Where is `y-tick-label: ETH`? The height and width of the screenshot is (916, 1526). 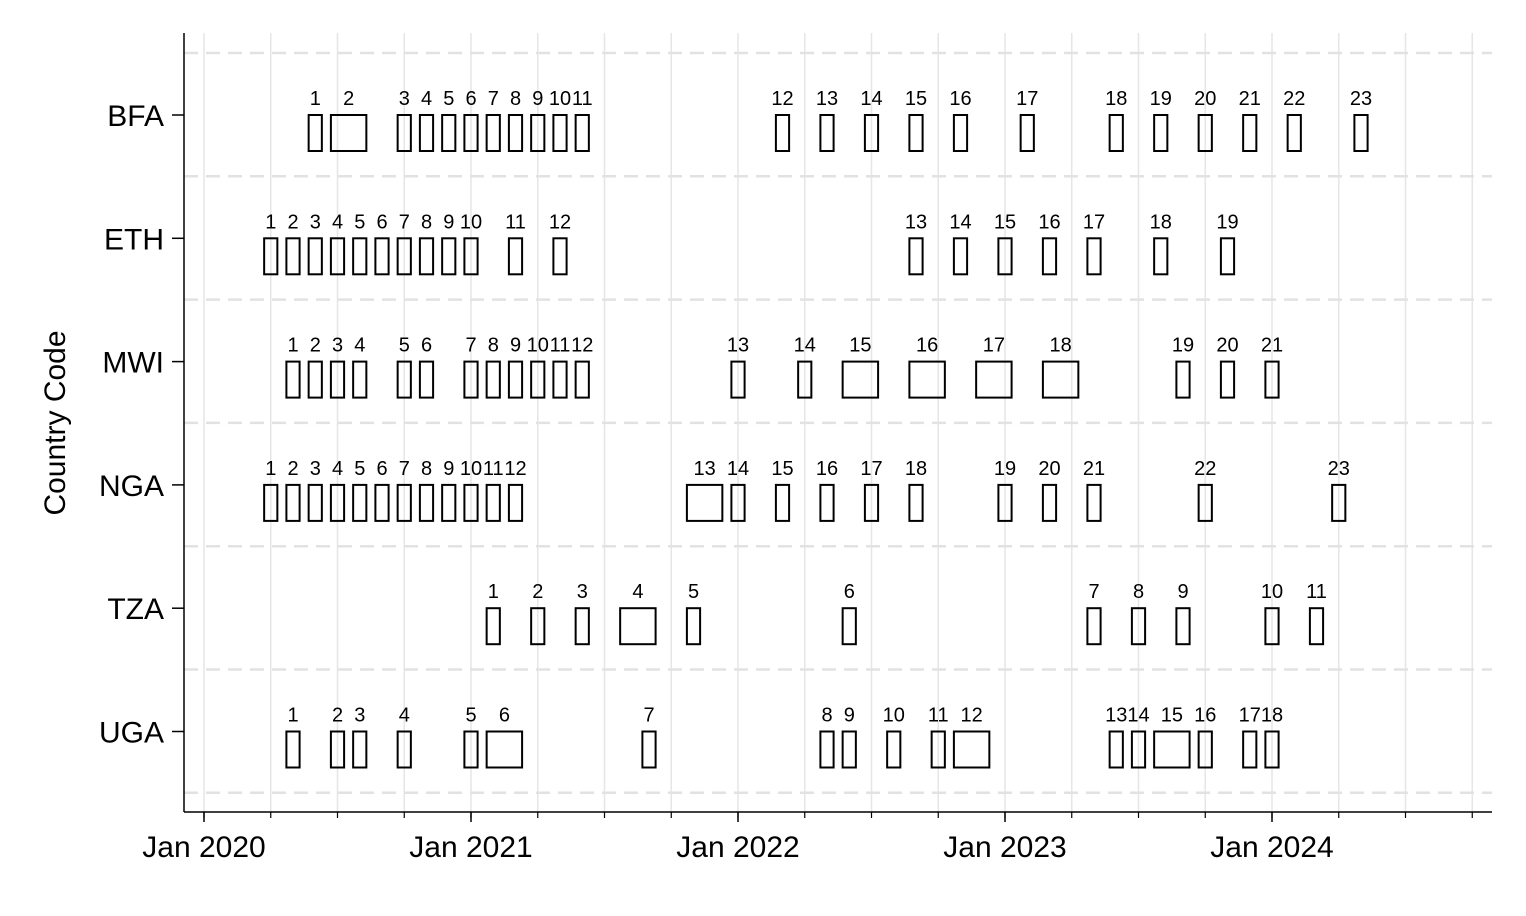
y-tick-label: ETH is located at coordinates (134, 239).